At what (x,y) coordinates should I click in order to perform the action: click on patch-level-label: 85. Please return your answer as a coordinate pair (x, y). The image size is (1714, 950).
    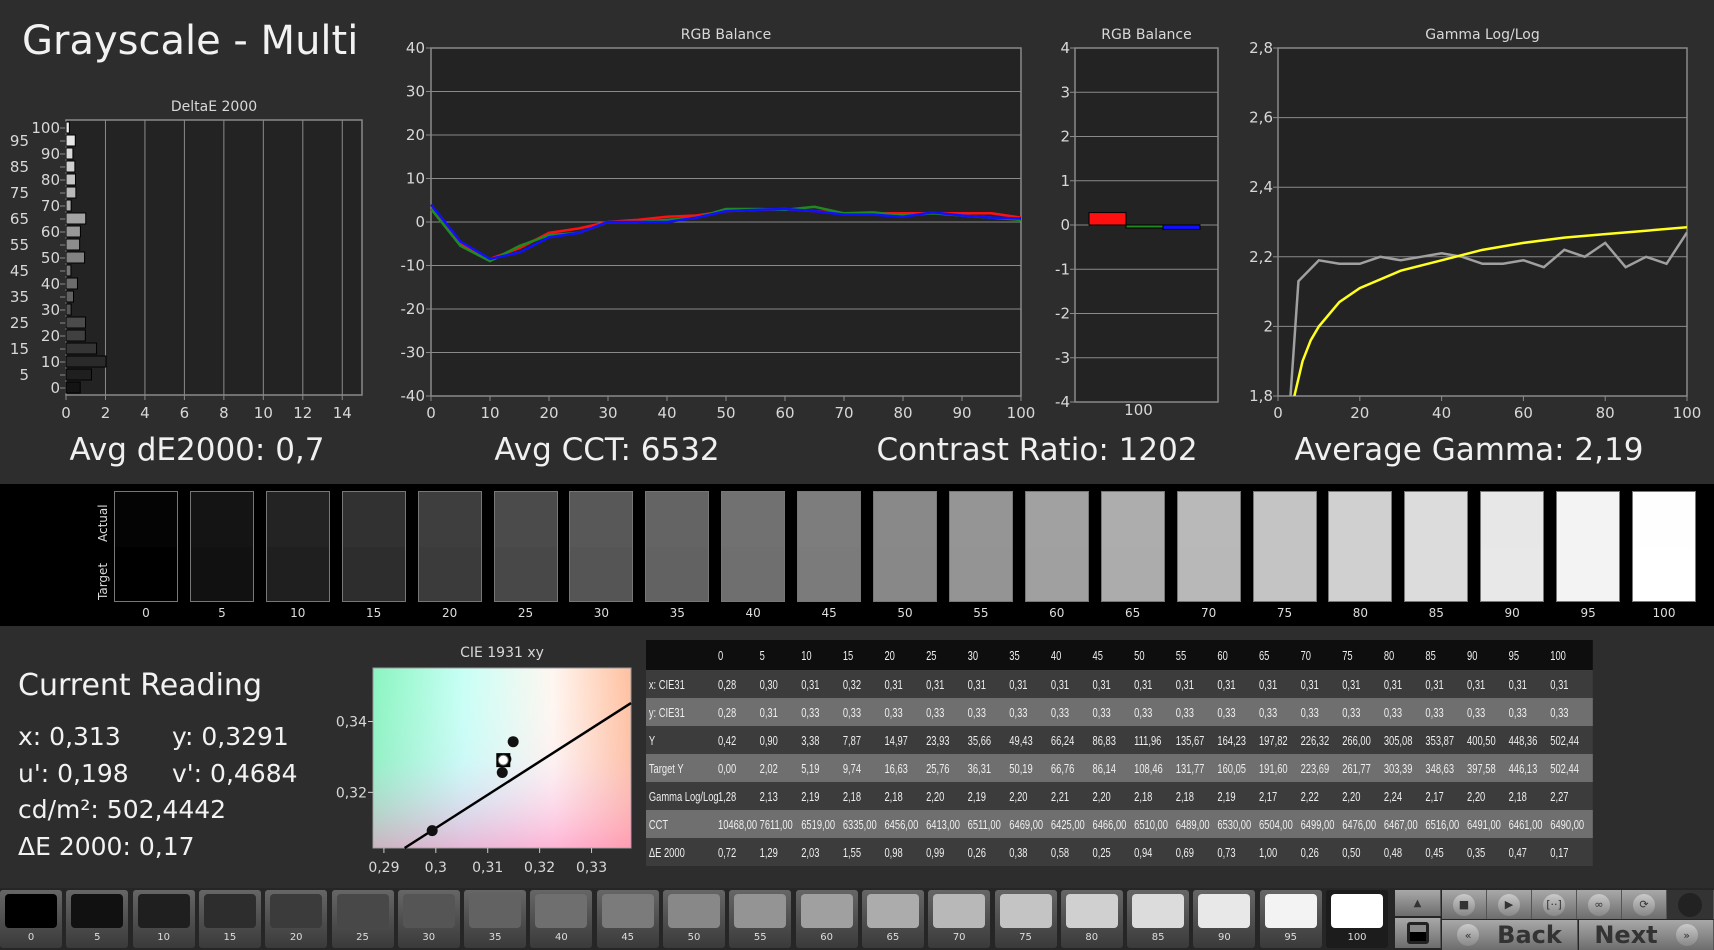
    Looking at the image, I should click on (1436, 613).